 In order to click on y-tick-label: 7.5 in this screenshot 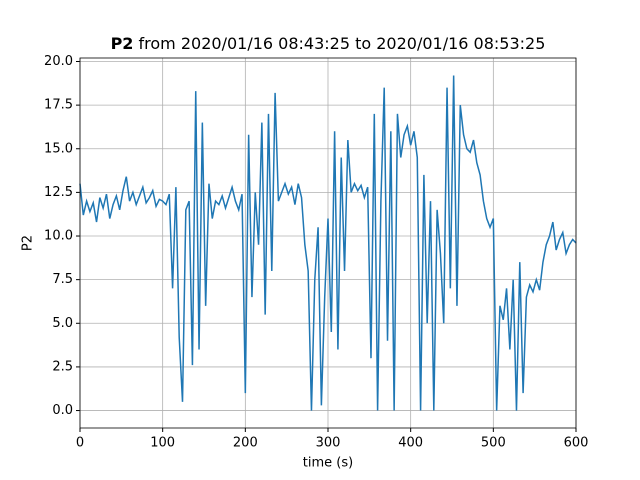, I will do `click(62, 279)`.